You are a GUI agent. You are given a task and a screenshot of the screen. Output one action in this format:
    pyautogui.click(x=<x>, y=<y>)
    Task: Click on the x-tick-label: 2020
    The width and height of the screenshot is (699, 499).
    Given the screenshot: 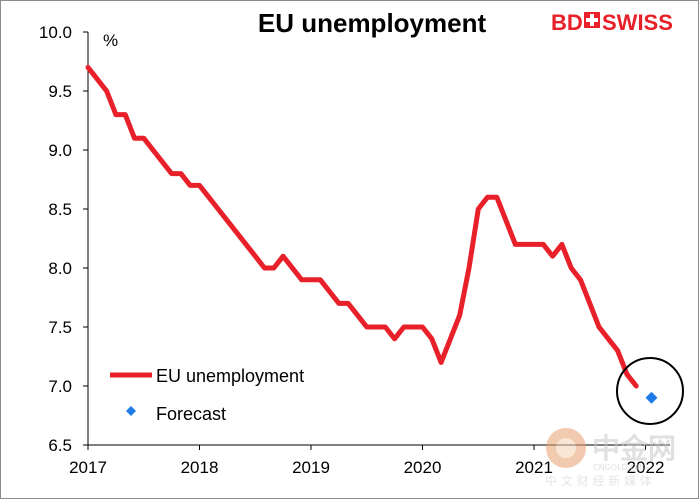 What is the action you would take?
    pyautogui.click(x=423, y=467)
    